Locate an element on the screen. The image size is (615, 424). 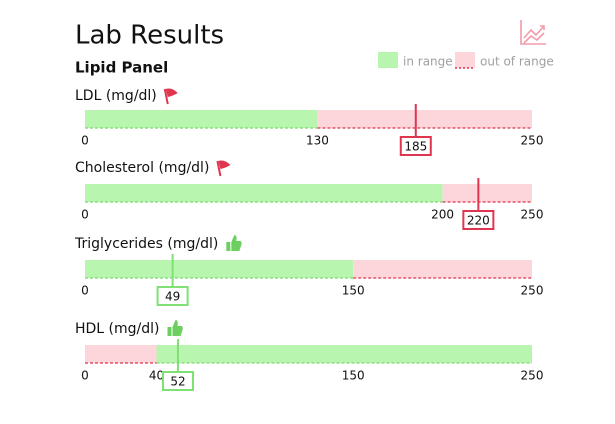
test-label: LDL (mg/dl) is located at coordinates (116, 96).